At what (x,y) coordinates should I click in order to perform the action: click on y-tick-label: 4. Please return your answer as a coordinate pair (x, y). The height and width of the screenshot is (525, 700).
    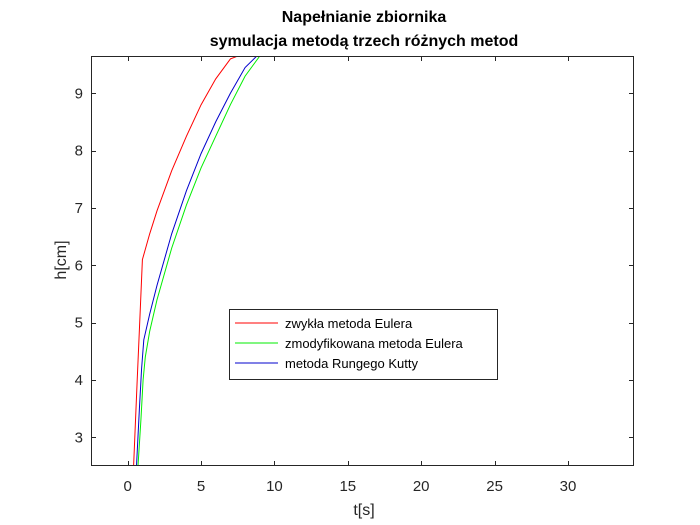
    Looking at the image, I should click on (79, 380).